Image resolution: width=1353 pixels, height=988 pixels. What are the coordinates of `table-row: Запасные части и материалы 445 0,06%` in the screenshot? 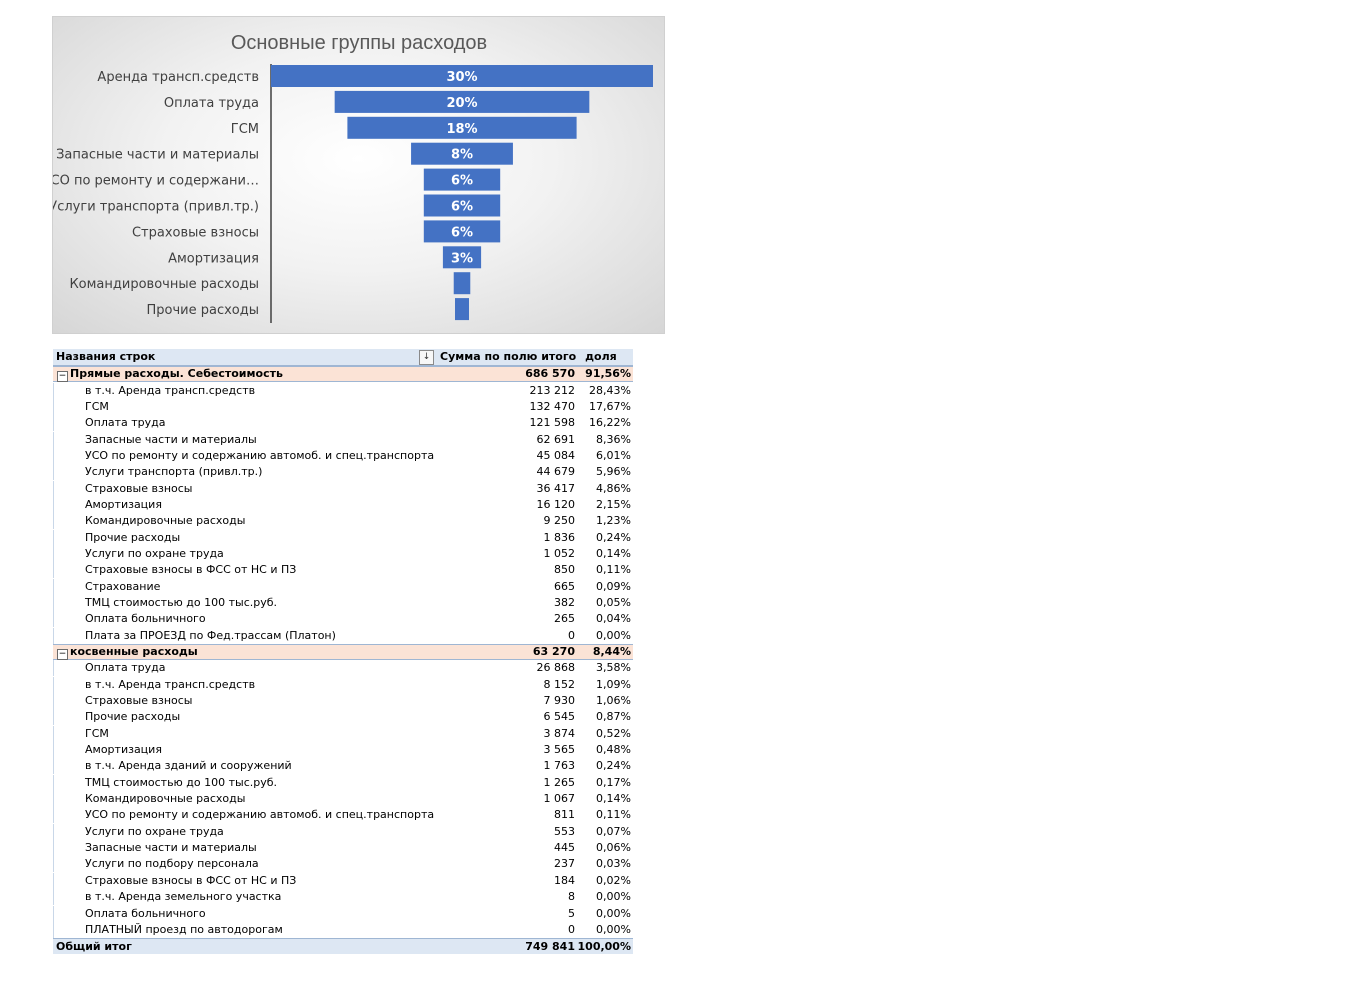 It's located at (343, 848).